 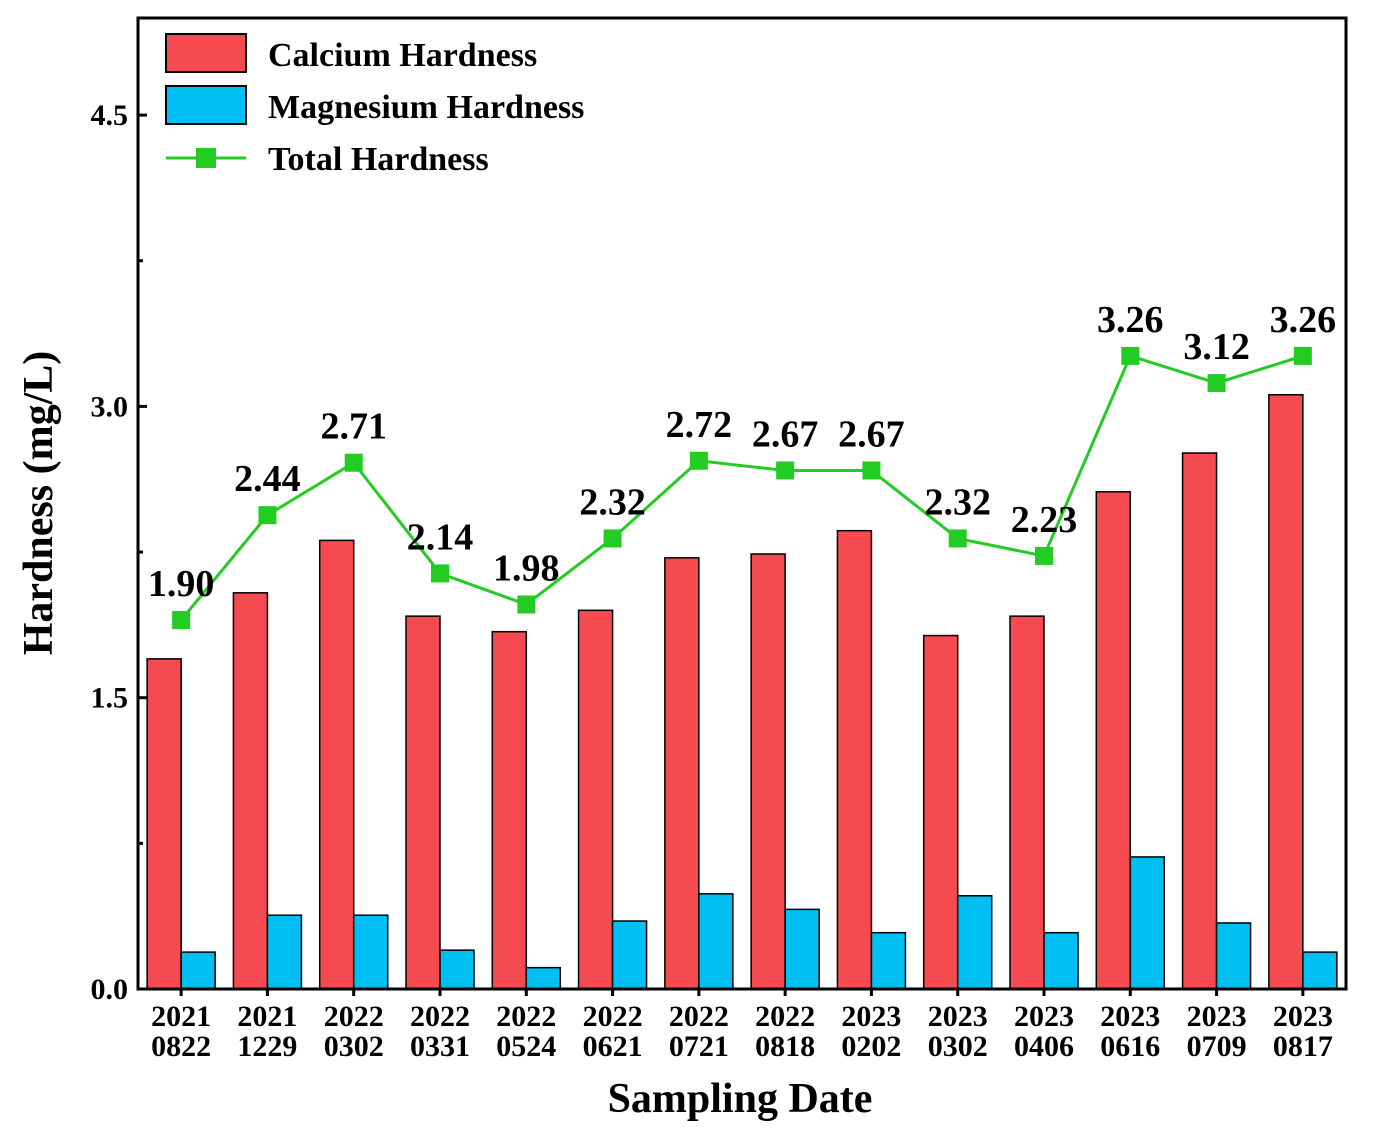 What do you see at coordinates (267, 1046) in the screenshot?
I see `x-tick-label-date-1: 1229` at bounding box center [267, 1046].